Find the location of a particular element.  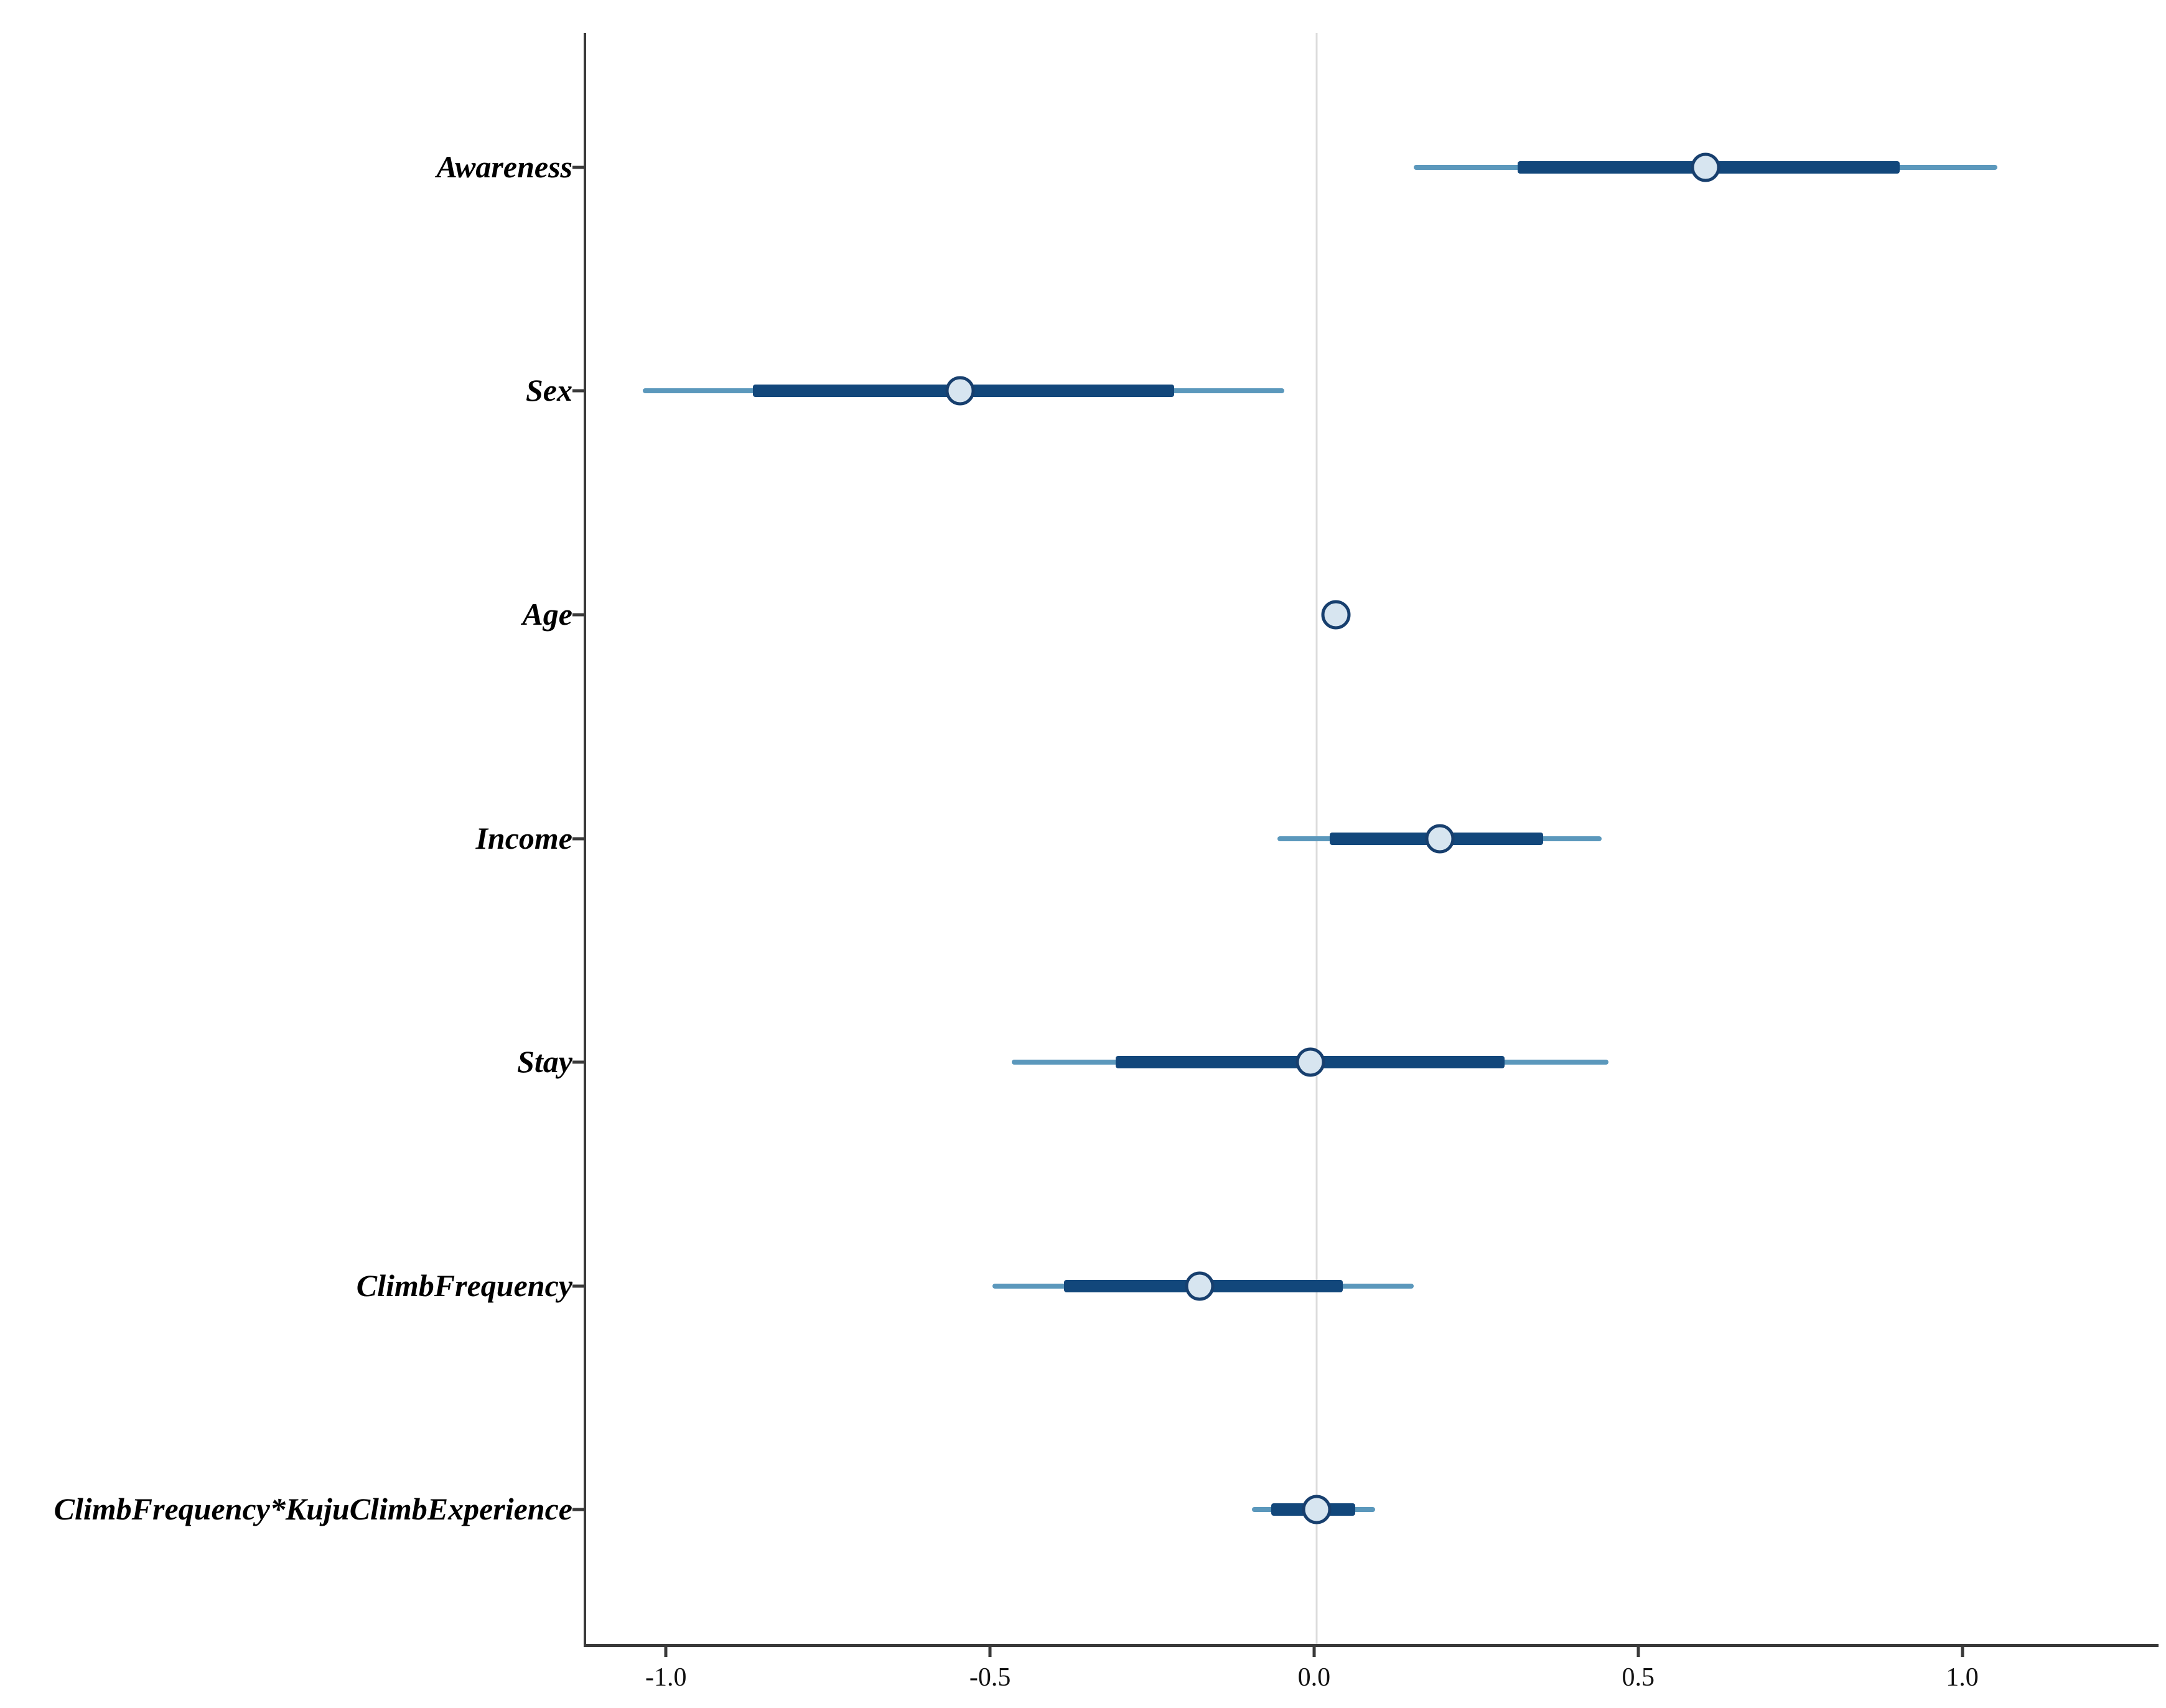

y-axis-label: Income is located at coordinates (524, 838).